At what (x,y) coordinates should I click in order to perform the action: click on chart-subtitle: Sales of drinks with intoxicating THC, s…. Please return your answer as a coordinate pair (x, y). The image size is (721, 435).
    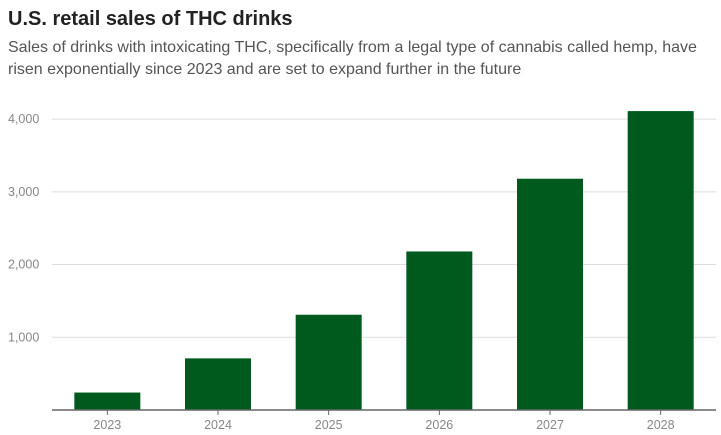
    Looking at the image, I should click on (352, 58).